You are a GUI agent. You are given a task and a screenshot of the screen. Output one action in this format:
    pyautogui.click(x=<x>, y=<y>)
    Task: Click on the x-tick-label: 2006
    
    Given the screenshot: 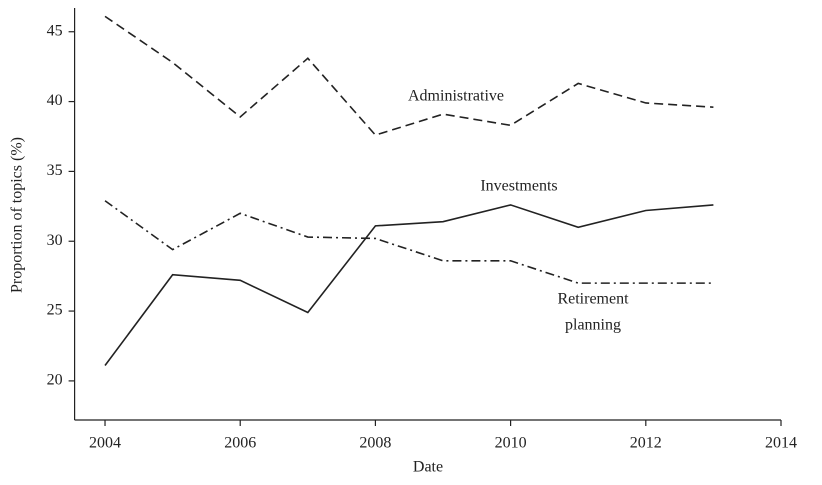 What is the action you would take?
    pyautogui.click(x=240, y=443)
    